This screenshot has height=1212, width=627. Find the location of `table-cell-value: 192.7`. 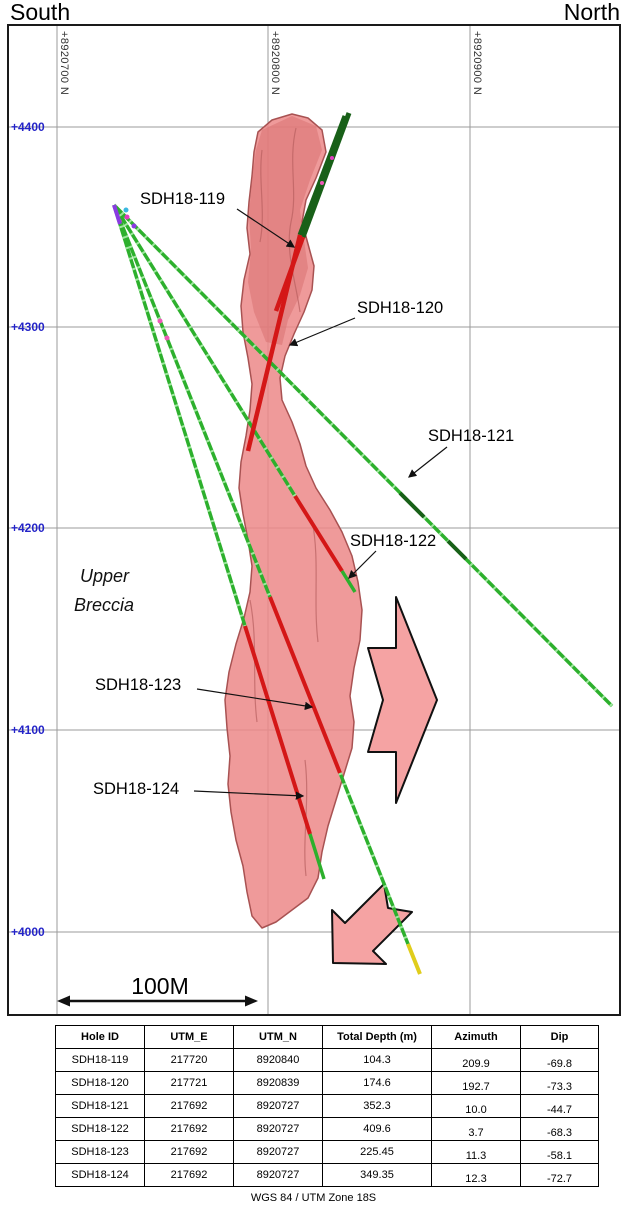

table-cell-value: 192.7 is located at coordinates (476, 1087).